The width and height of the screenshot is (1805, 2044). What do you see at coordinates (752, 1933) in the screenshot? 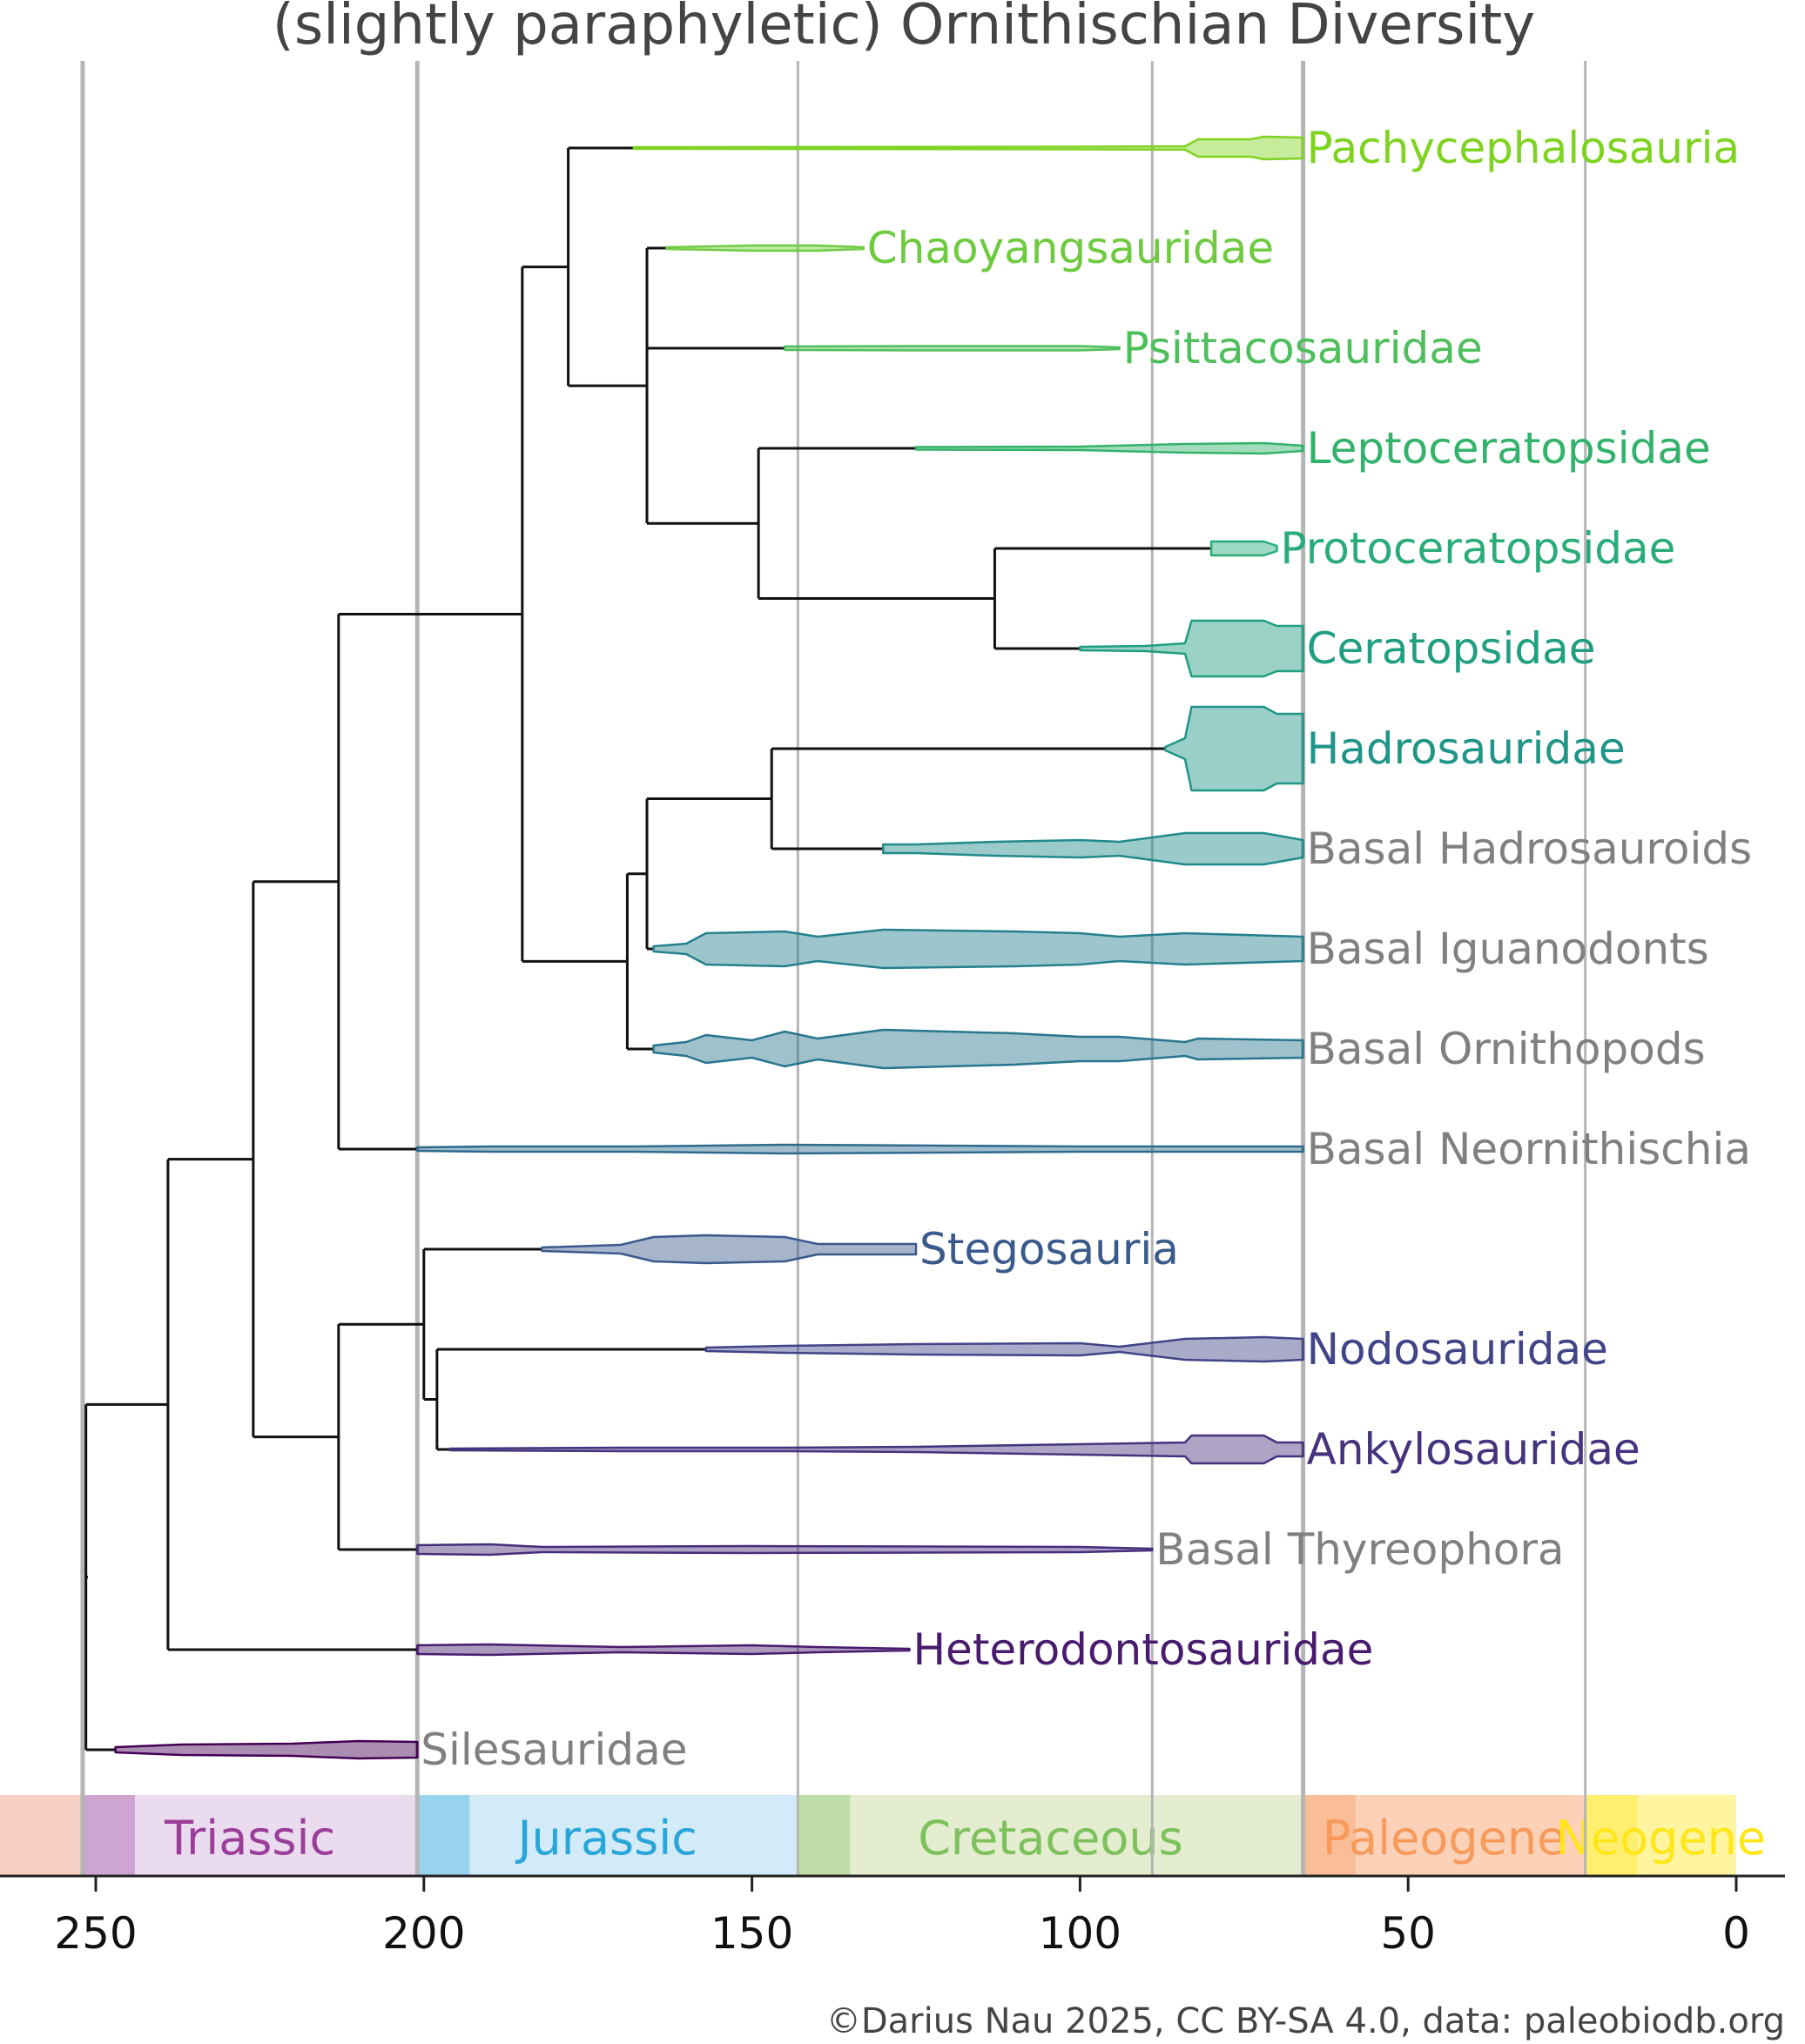
I see `x-tick-label-150: 150` at bounding box center [752, 1933].